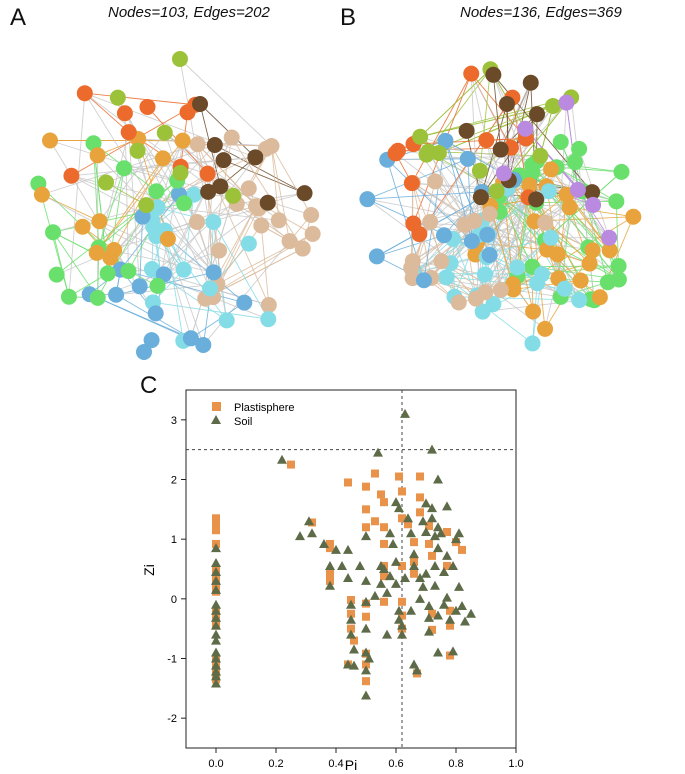  Describe the element at coordinates (343, 554) in the screenshot. I see `scatter-marks` at that location.